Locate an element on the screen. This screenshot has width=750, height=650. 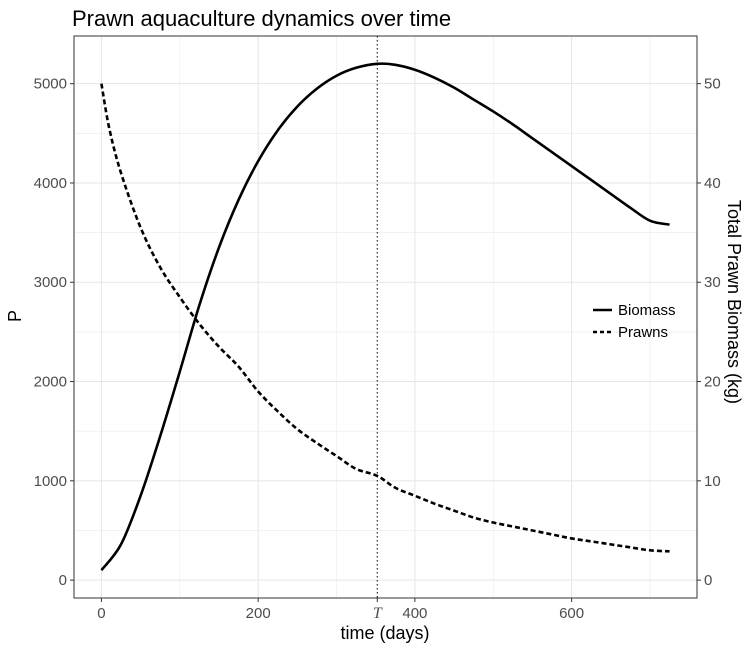
y-axis-left-label: P is located at coordinates (15, 316).